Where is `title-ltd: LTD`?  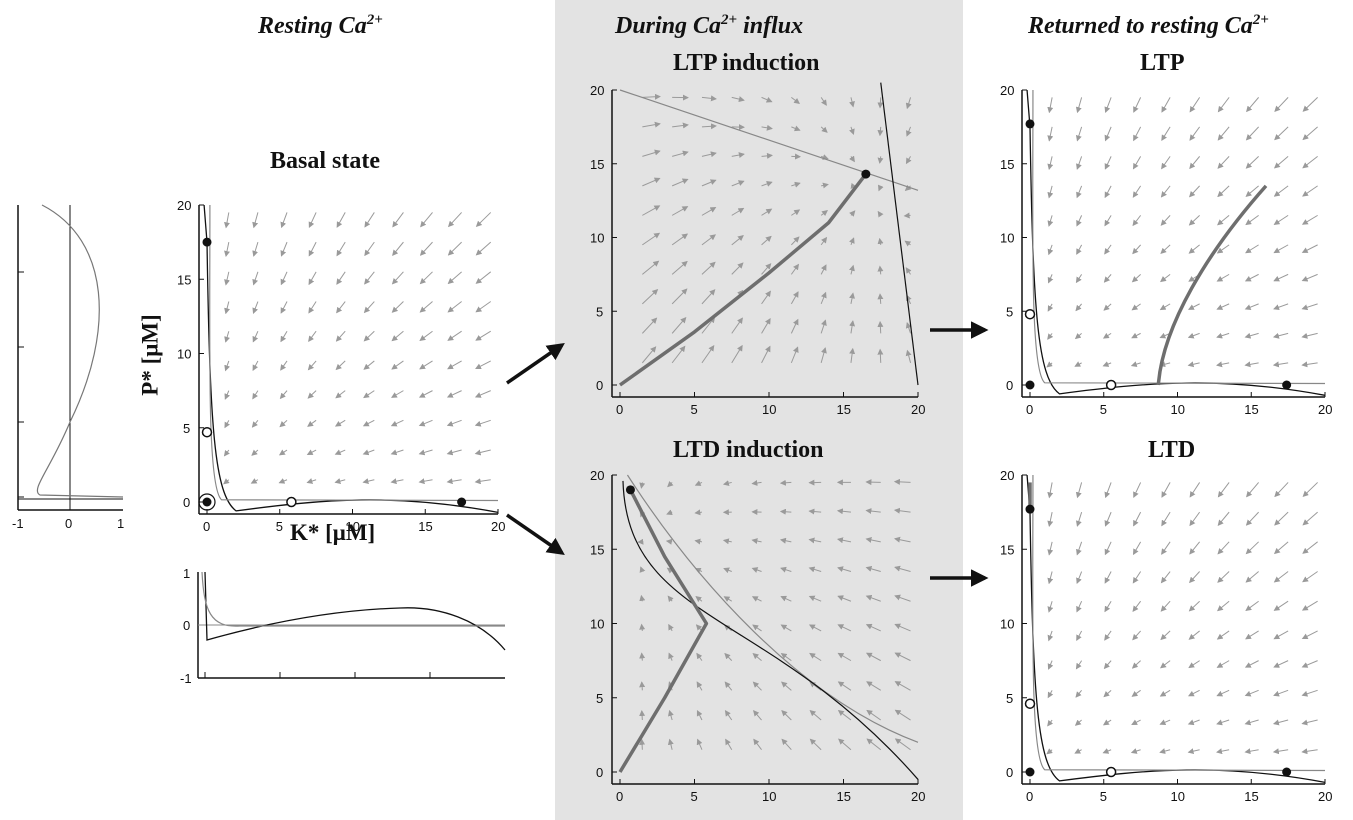
title-ltd: LTD is located at coordinates (1172, 450).